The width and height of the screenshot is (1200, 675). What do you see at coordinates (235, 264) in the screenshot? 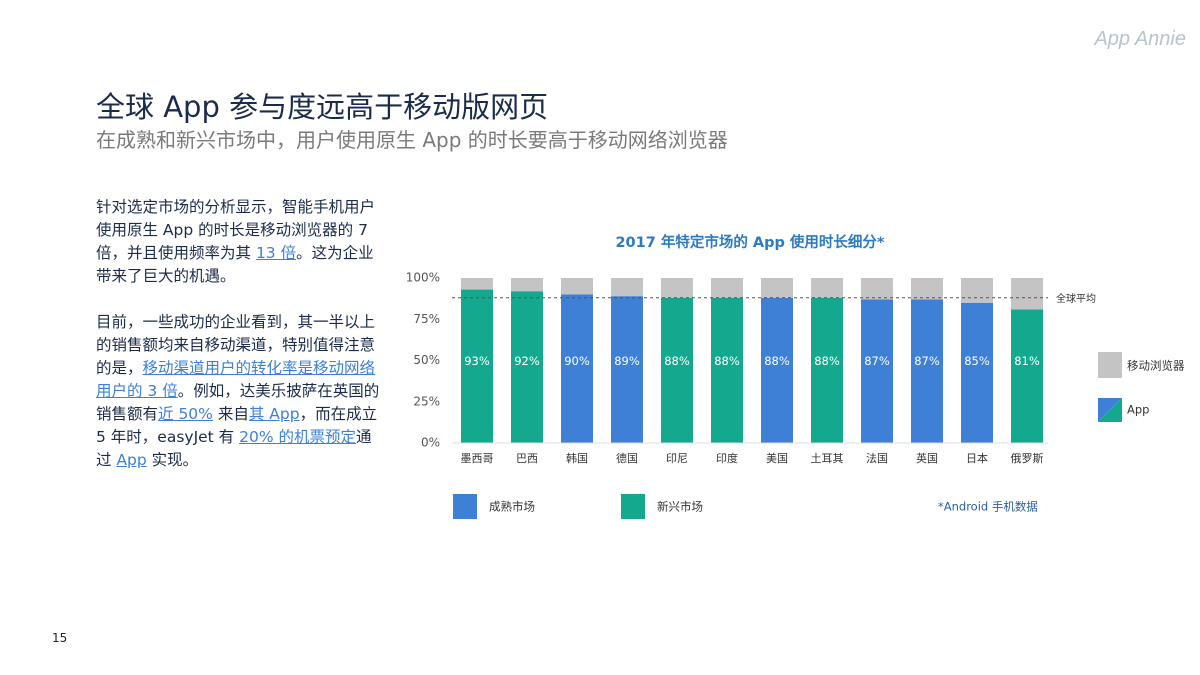
I see `text-run: 。这为企业带来了巨大的机遇。` at bounding box center [235, 264].